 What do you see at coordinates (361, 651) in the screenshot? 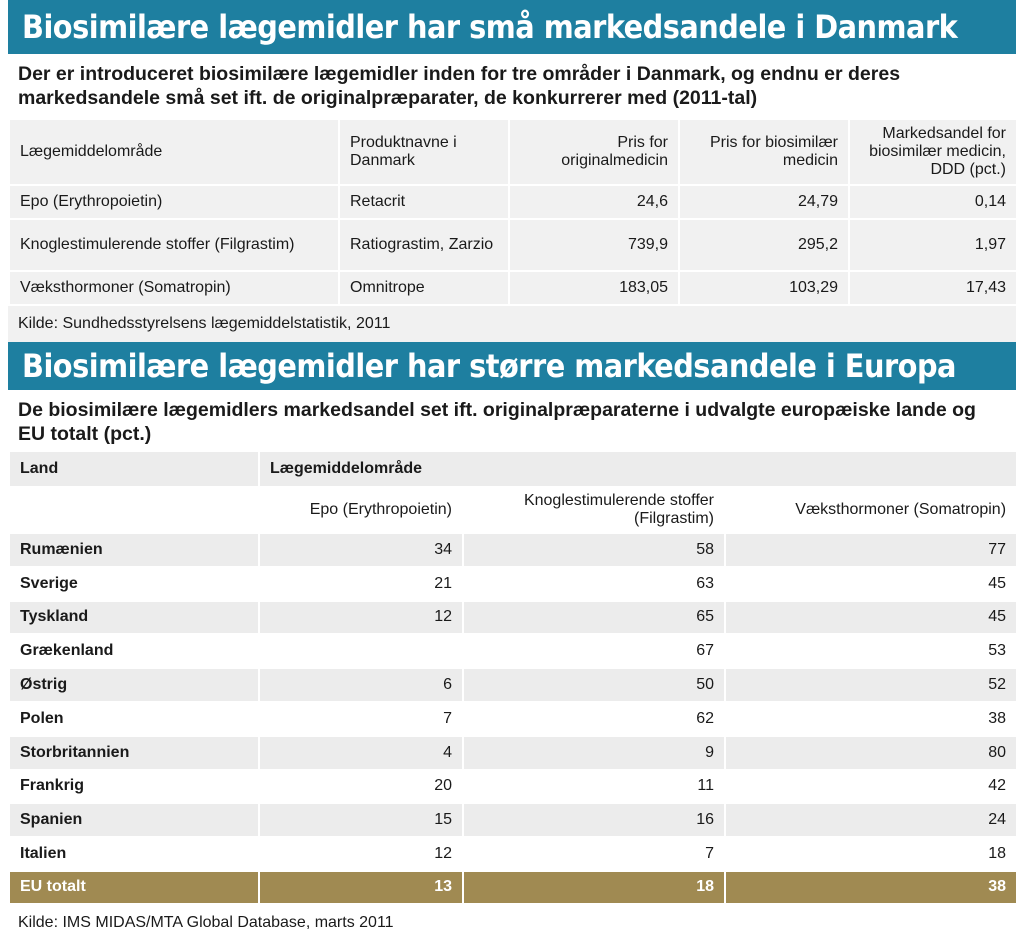
I see `cell-epo` at bounding box center [361, 651].